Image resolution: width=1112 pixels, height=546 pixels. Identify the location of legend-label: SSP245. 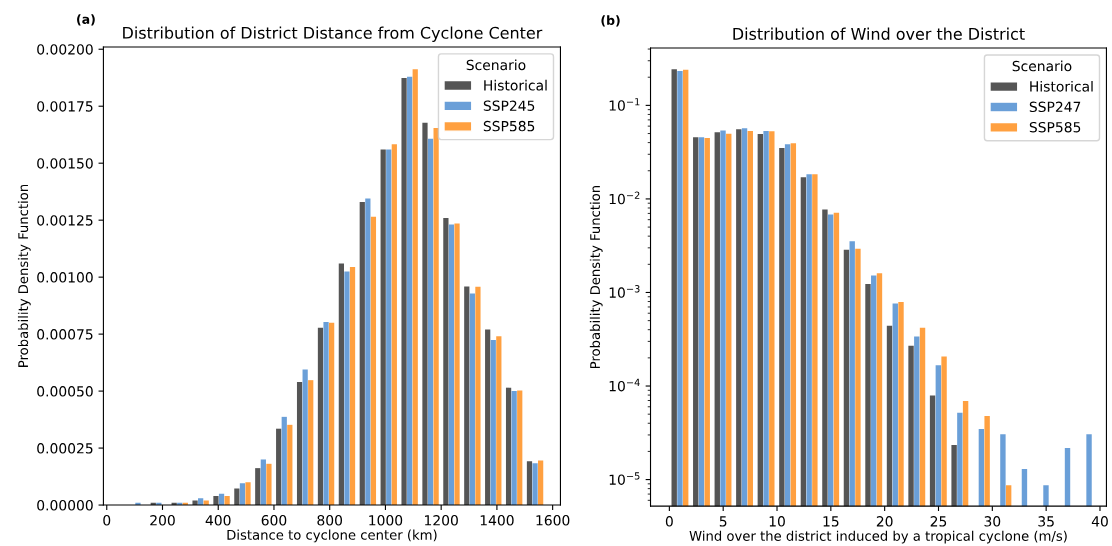
(509, 105).